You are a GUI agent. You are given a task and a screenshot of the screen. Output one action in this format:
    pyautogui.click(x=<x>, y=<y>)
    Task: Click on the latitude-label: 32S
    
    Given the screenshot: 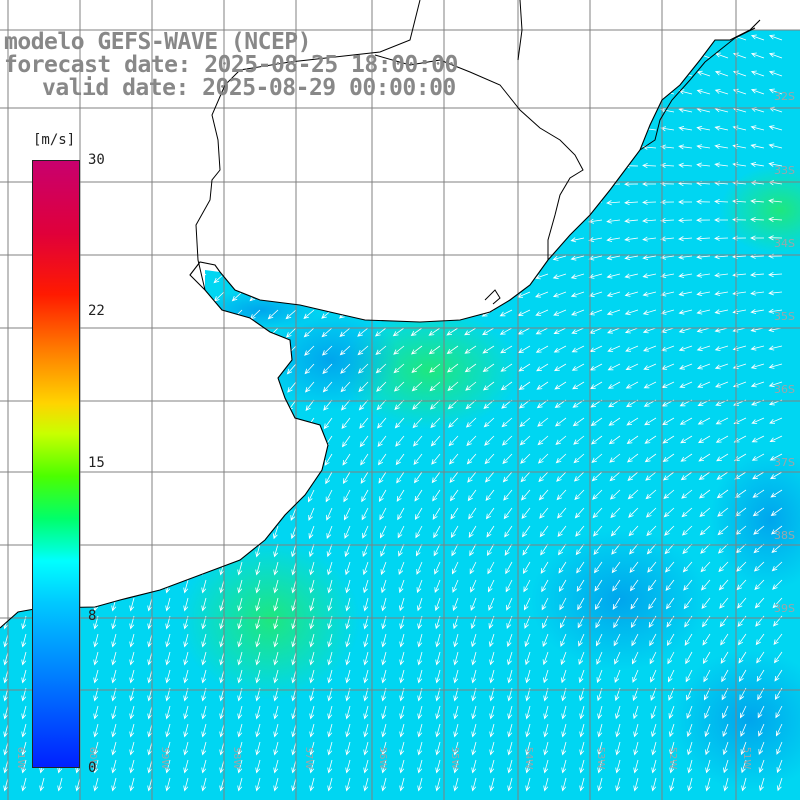 What is the action you would take?
    pyautogui.click(x=784, y=96)
    